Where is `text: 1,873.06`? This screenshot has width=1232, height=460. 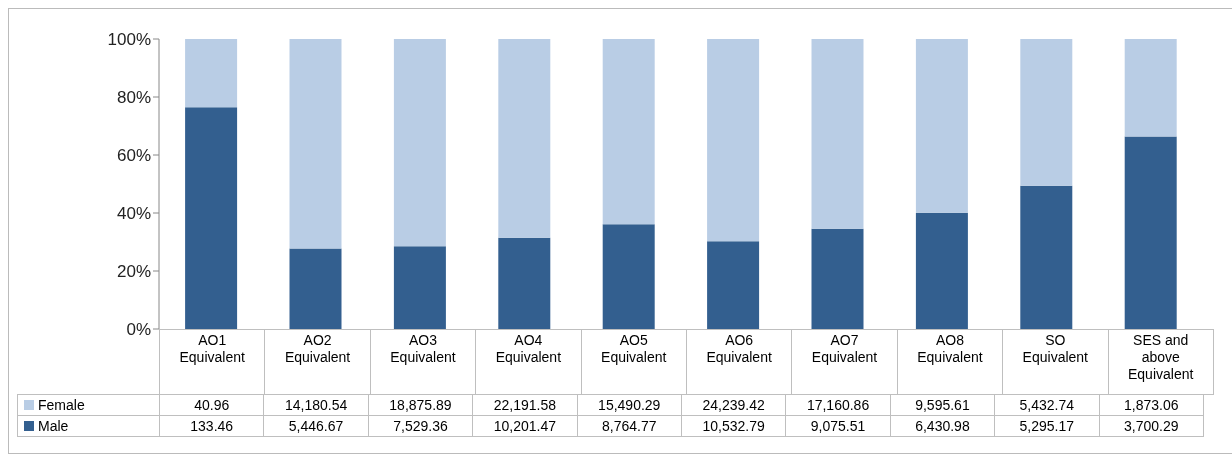 text: 1,873.06 is located at coordinates (1151, 405).